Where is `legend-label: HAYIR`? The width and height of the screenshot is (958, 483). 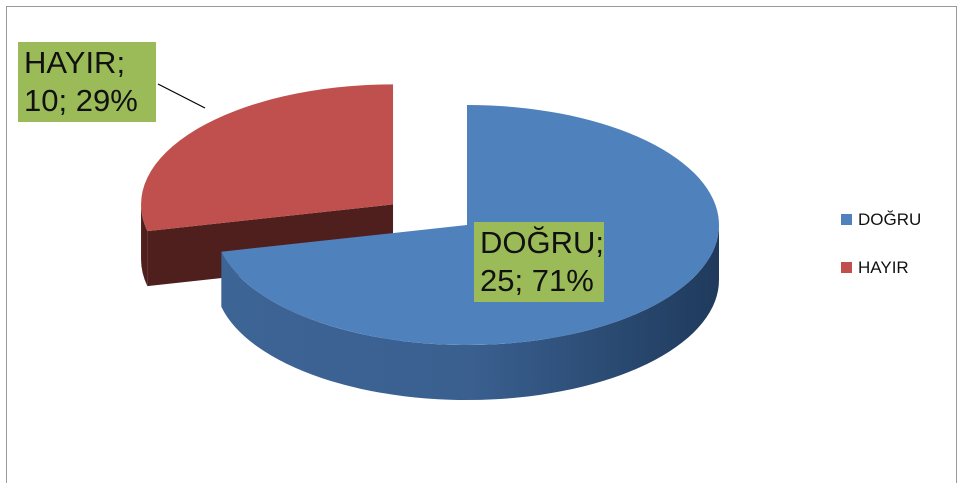
legend-label: HAYIR is located at coordinates (883, 267).